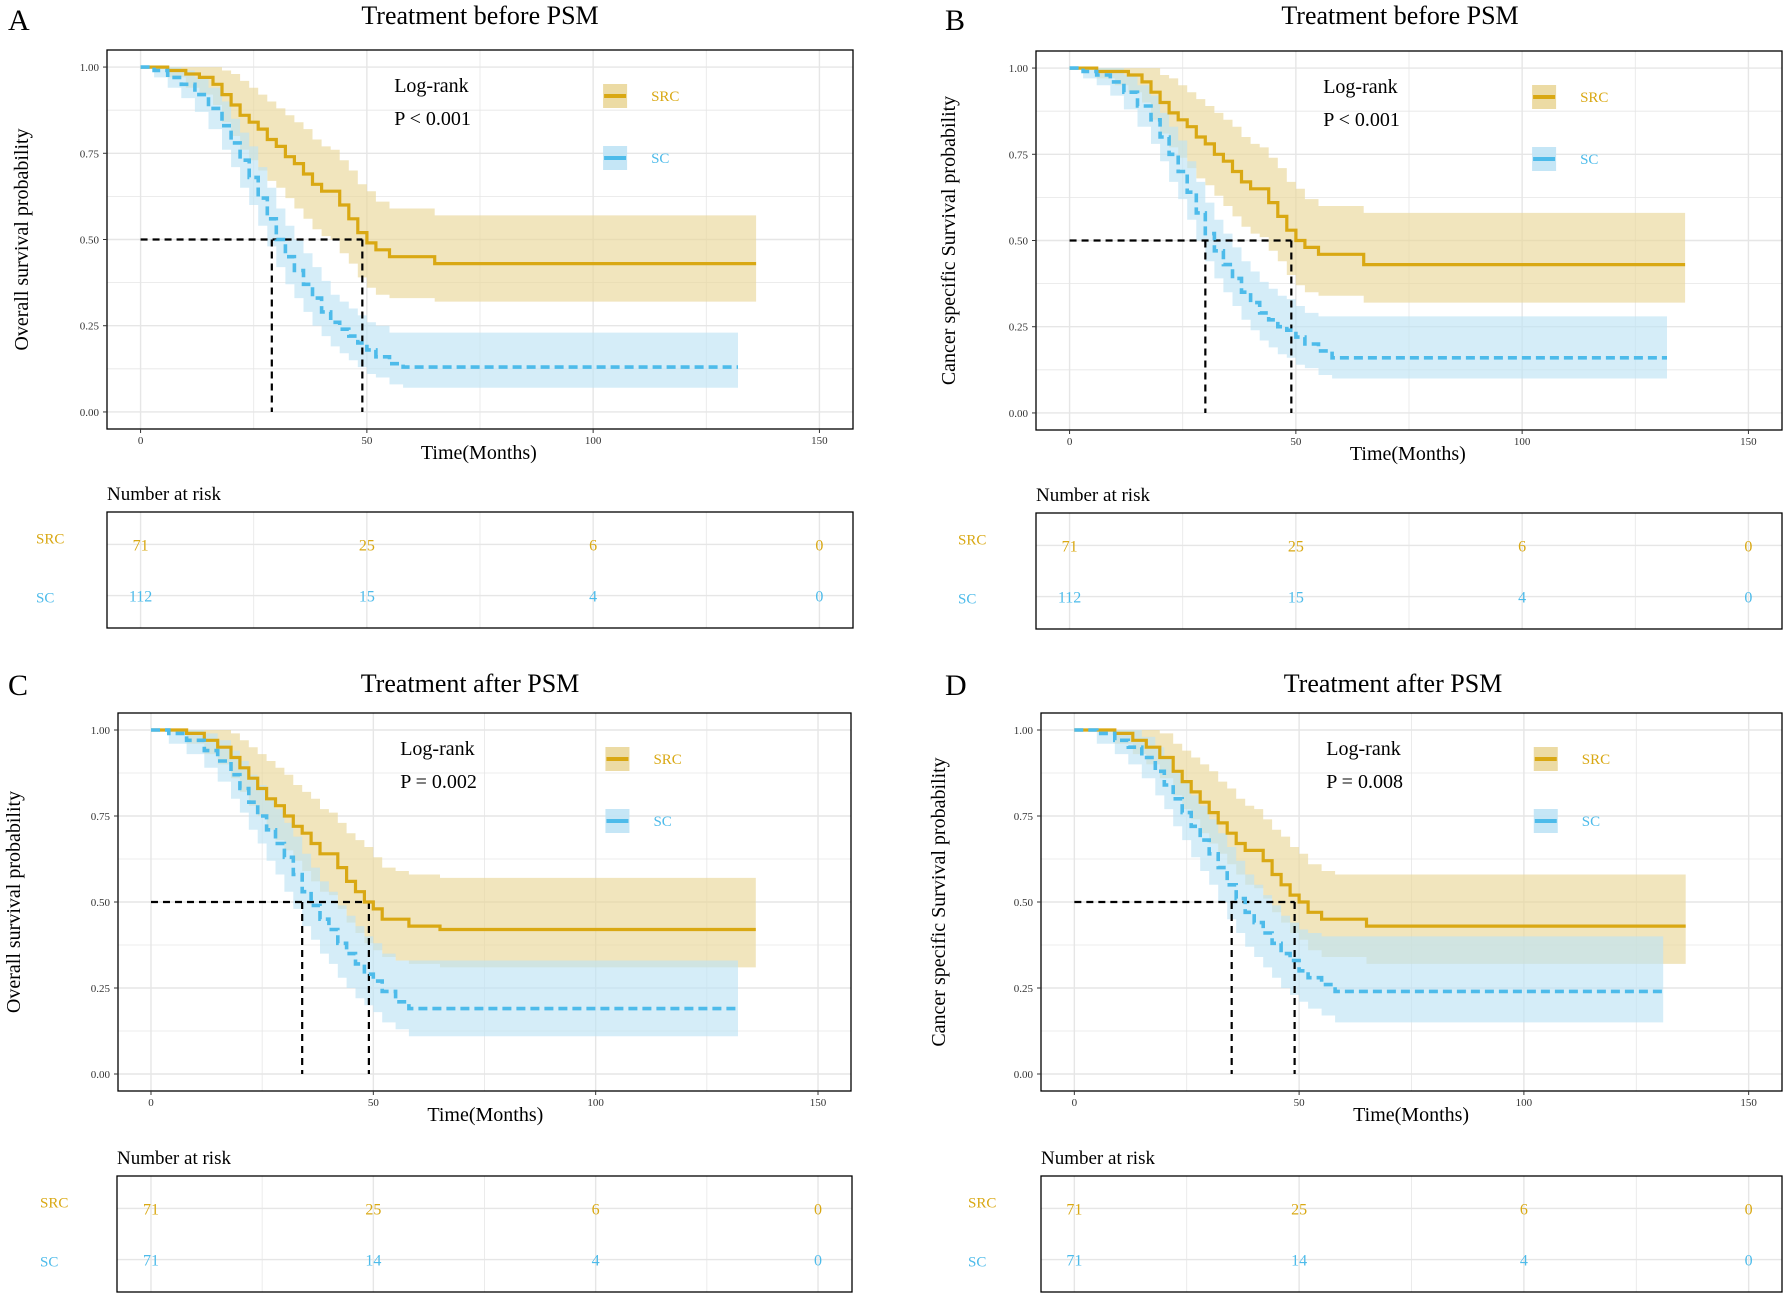 Image resolution: width=1784 pixels, height=1294 pixels. I want to click on y-axis-title: Overall survival probability, so click(14, 902).